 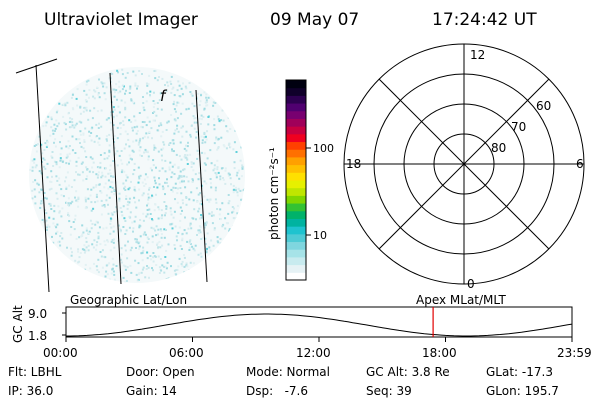 What do you see at coordinates (439, 353) in the screenshot?
I see `timeline-xtick-label: 18:00` at bounding box center [439, 353].